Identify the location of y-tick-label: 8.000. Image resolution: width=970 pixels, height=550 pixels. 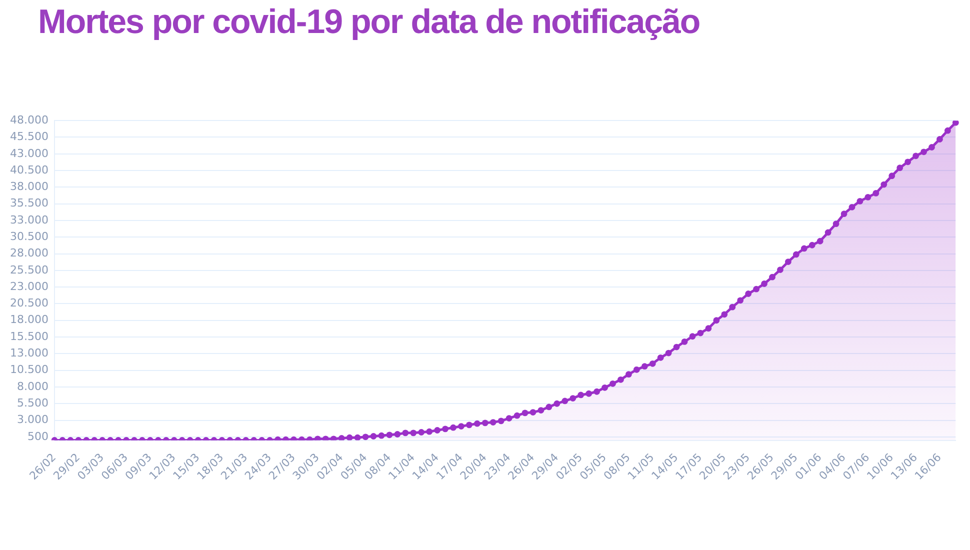
(32, 386).